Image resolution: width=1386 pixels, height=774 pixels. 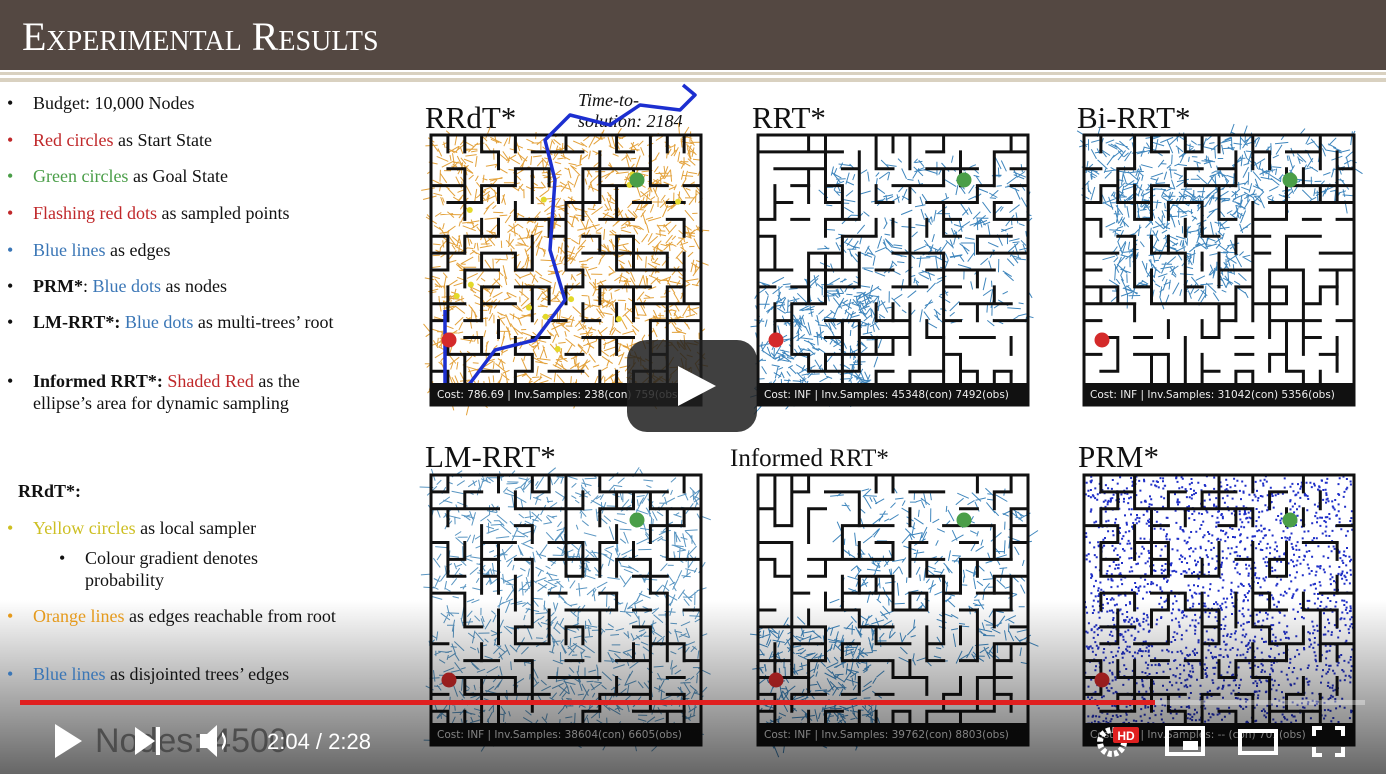 What do you see at coordinates (58, 286) in the screenshot?
I see `legend-text: PRM*` at bounding box center [58, 286].